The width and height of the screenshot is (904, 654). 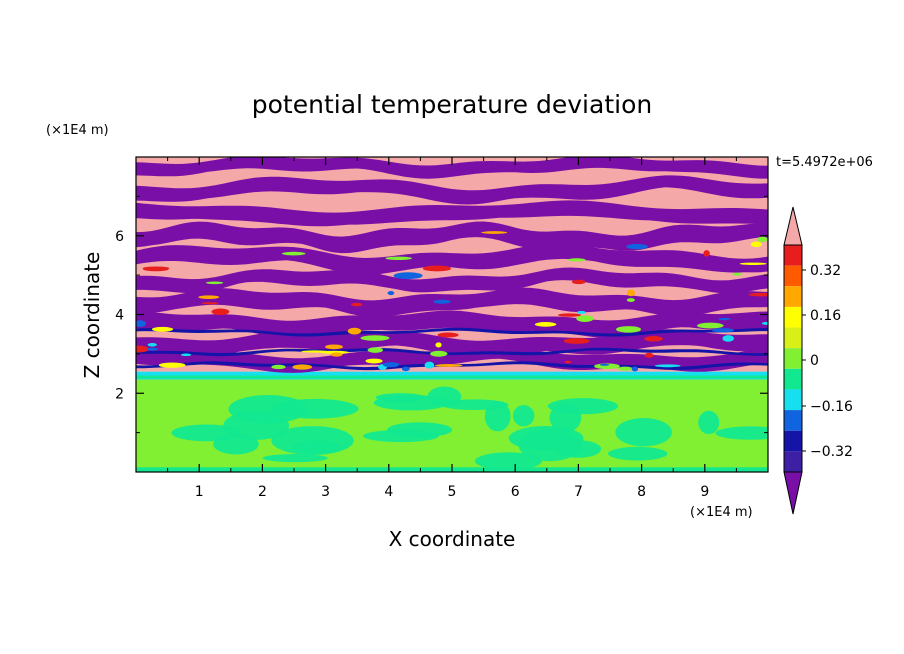 I want to click on x-tick-label: 1, so click(x=199, y=492).